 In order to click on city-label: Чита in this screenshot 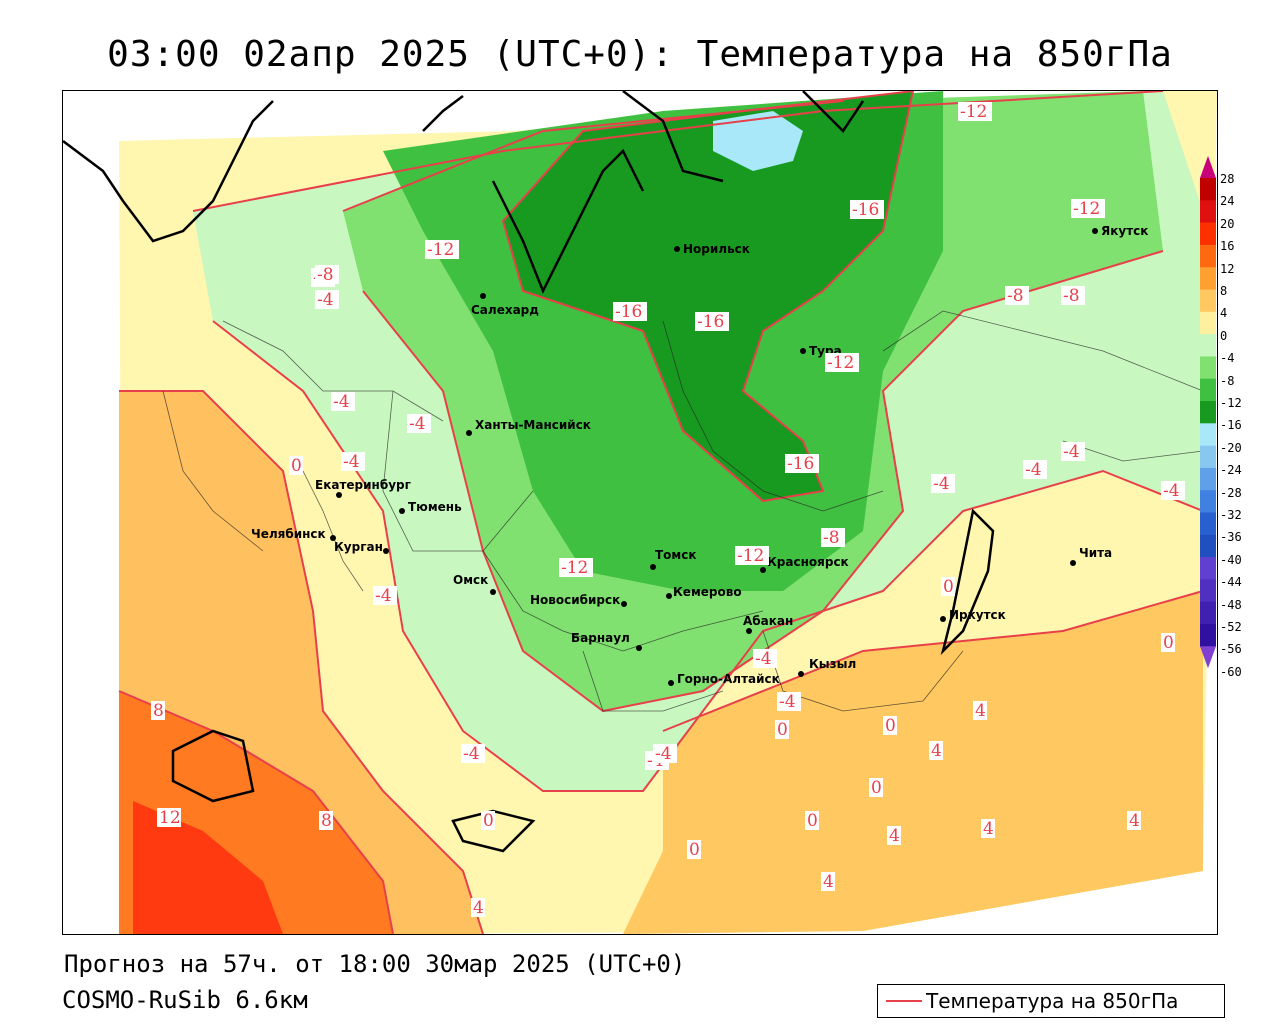, I will do `click(1095, 553)`.